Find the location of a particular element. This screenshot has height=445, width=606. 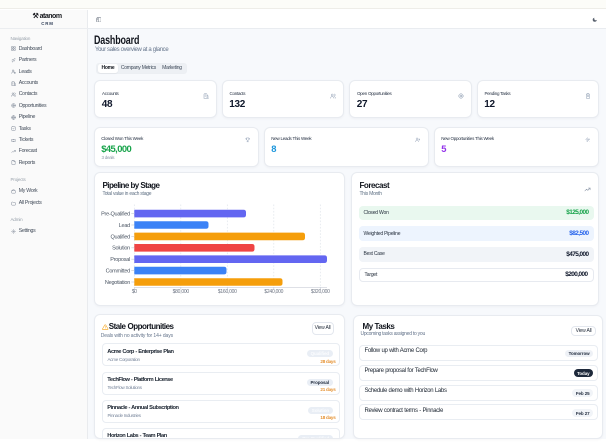

svg-text: $240,000 is located at coordinates (273, 292).